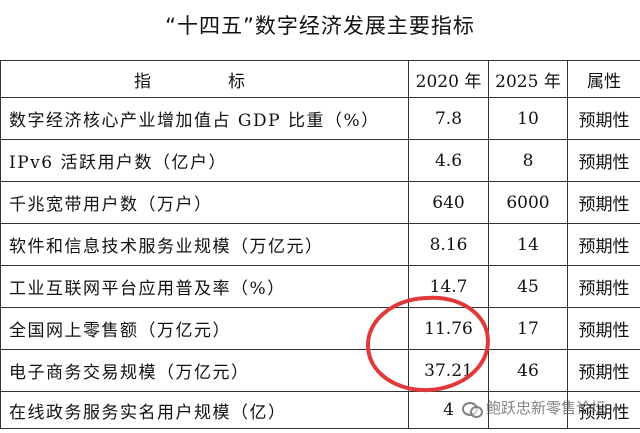 The height and width of the screenshot is (433, 640). What do you see at coordinates (528, 160) in the screenshot?
I see `row-2025-value: 8` at bounding box center [528, 160].